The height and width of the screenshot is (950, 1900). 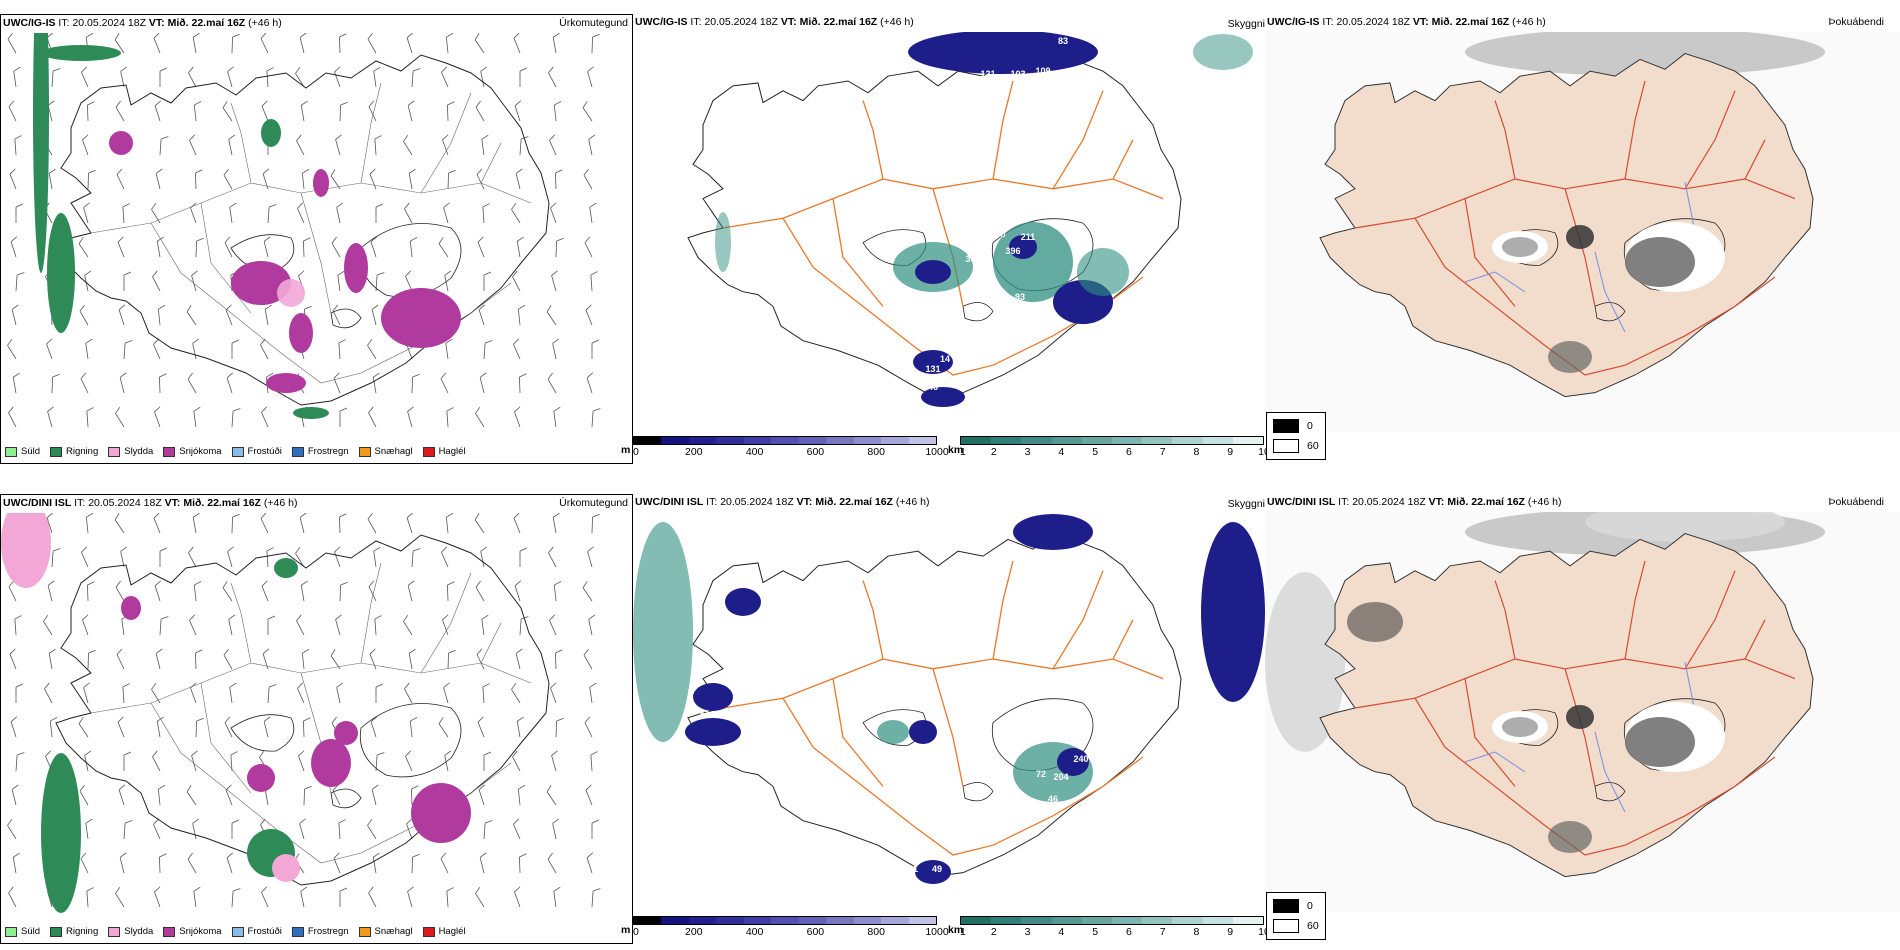 What do you see at coordinates (1230, 932) in the screenshot?
I see `colorbar-tick: 9` at bounding box center [1230, 932].